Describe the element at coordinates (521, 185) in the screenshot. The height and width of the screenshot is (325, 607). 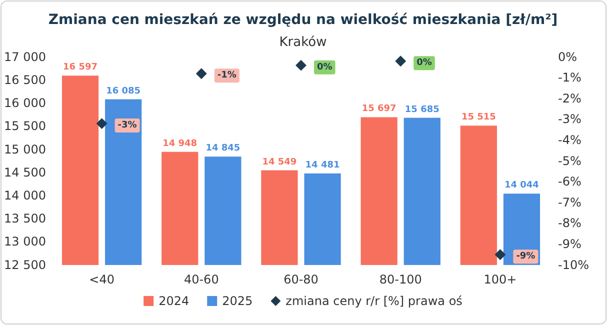
I see `data-label: 14 044` at that location.